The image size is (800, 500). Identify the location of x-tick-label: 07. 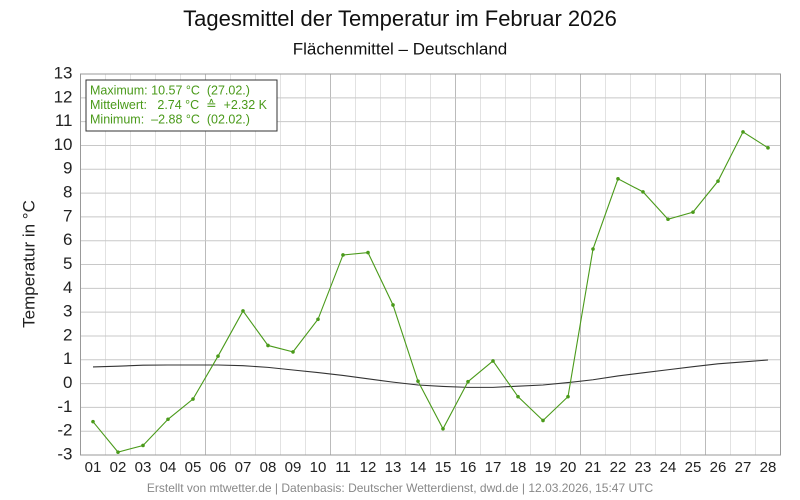
(243, 467).